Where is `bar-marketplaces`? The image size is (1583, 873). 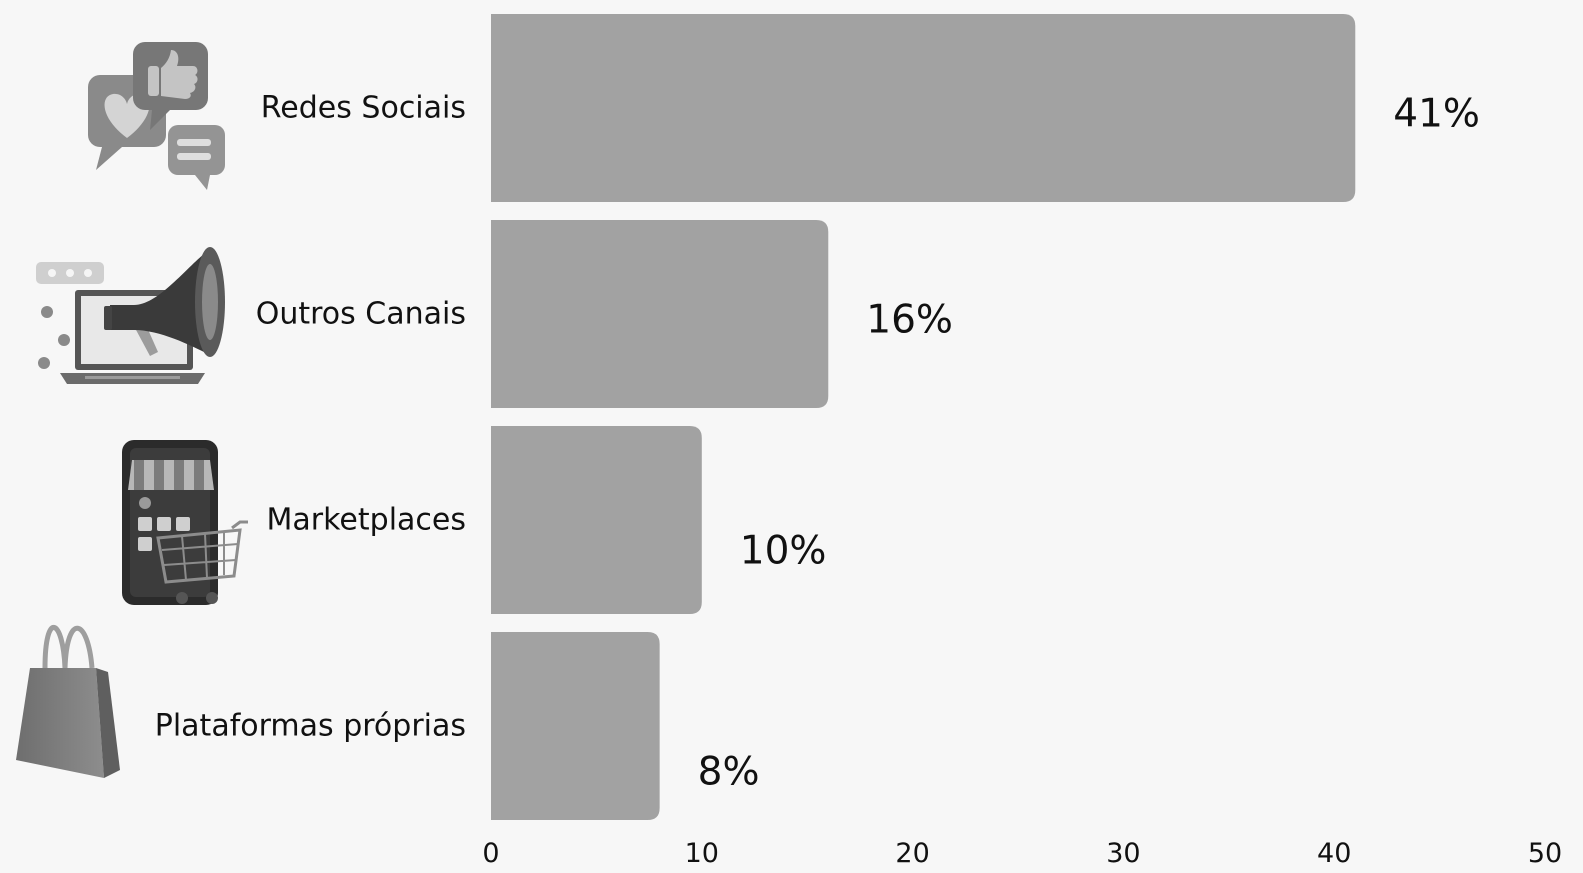 bar-marketplaces is located at coordinates (596, 520).